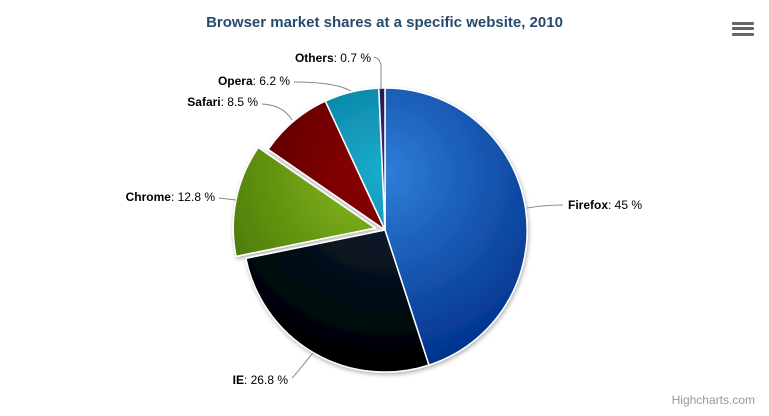  What do you see at coordinates (277, 112) in the screenshot?
I see `label-connector-safari` at bounding box center [277, 112].